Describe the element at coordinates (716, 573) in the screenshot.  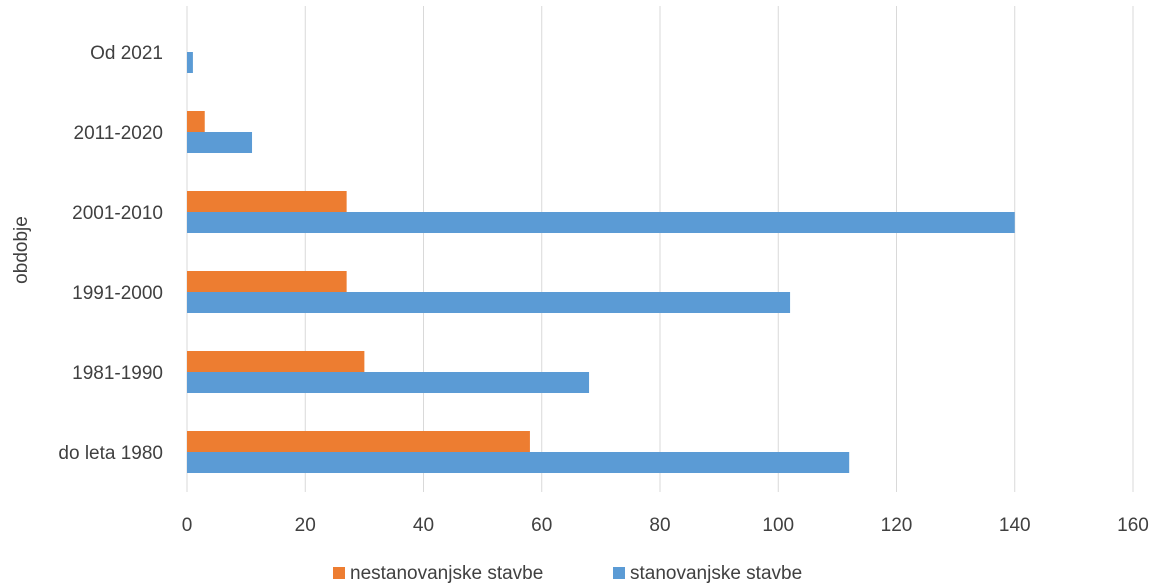
I see `legend-label-1: stanovanjske stavbe` at that location.